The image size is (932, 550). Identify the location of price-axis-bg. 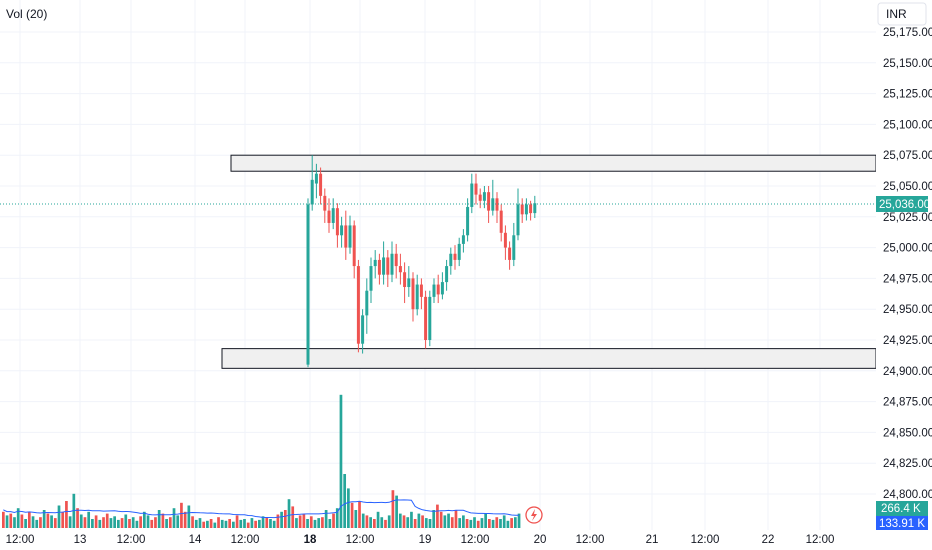
(904, 275).